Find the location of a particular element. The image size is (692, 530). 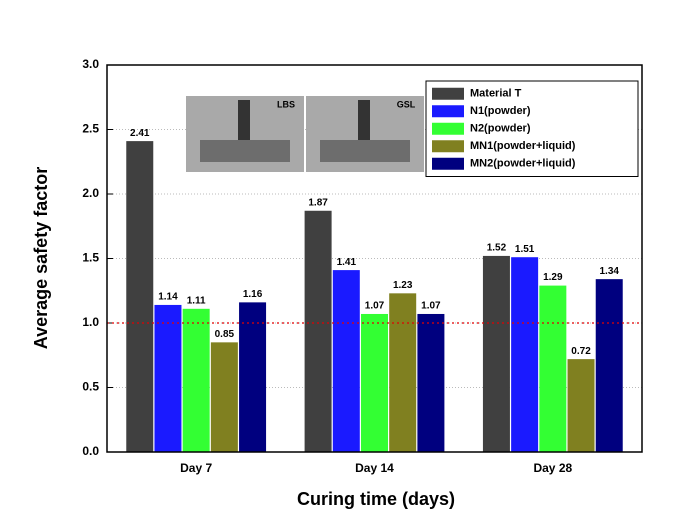

data-label: 1.29 is located at coordinates (553, 277).